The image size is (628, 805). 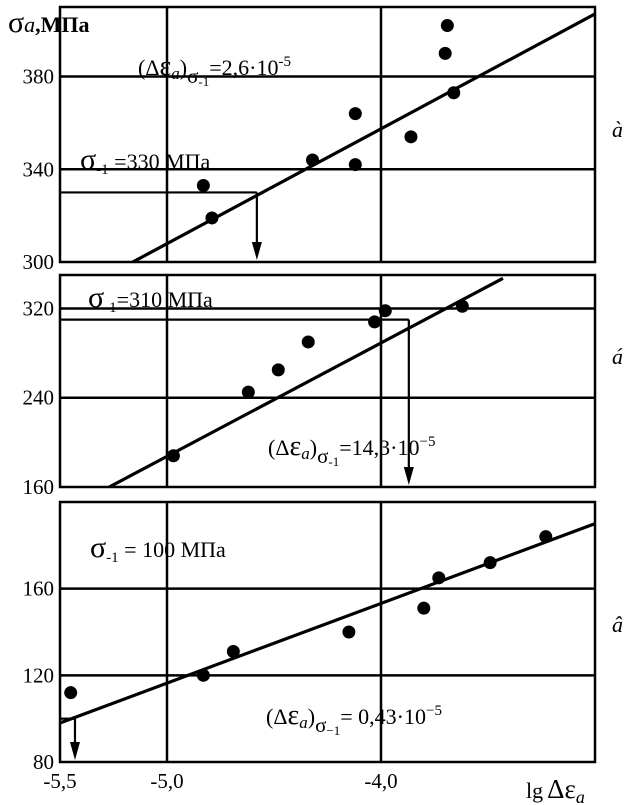 What do you see at coordinates (161, 225) in the screenshot?
I see `panel-a-endurance-markers` at bounding box center [161, 225].